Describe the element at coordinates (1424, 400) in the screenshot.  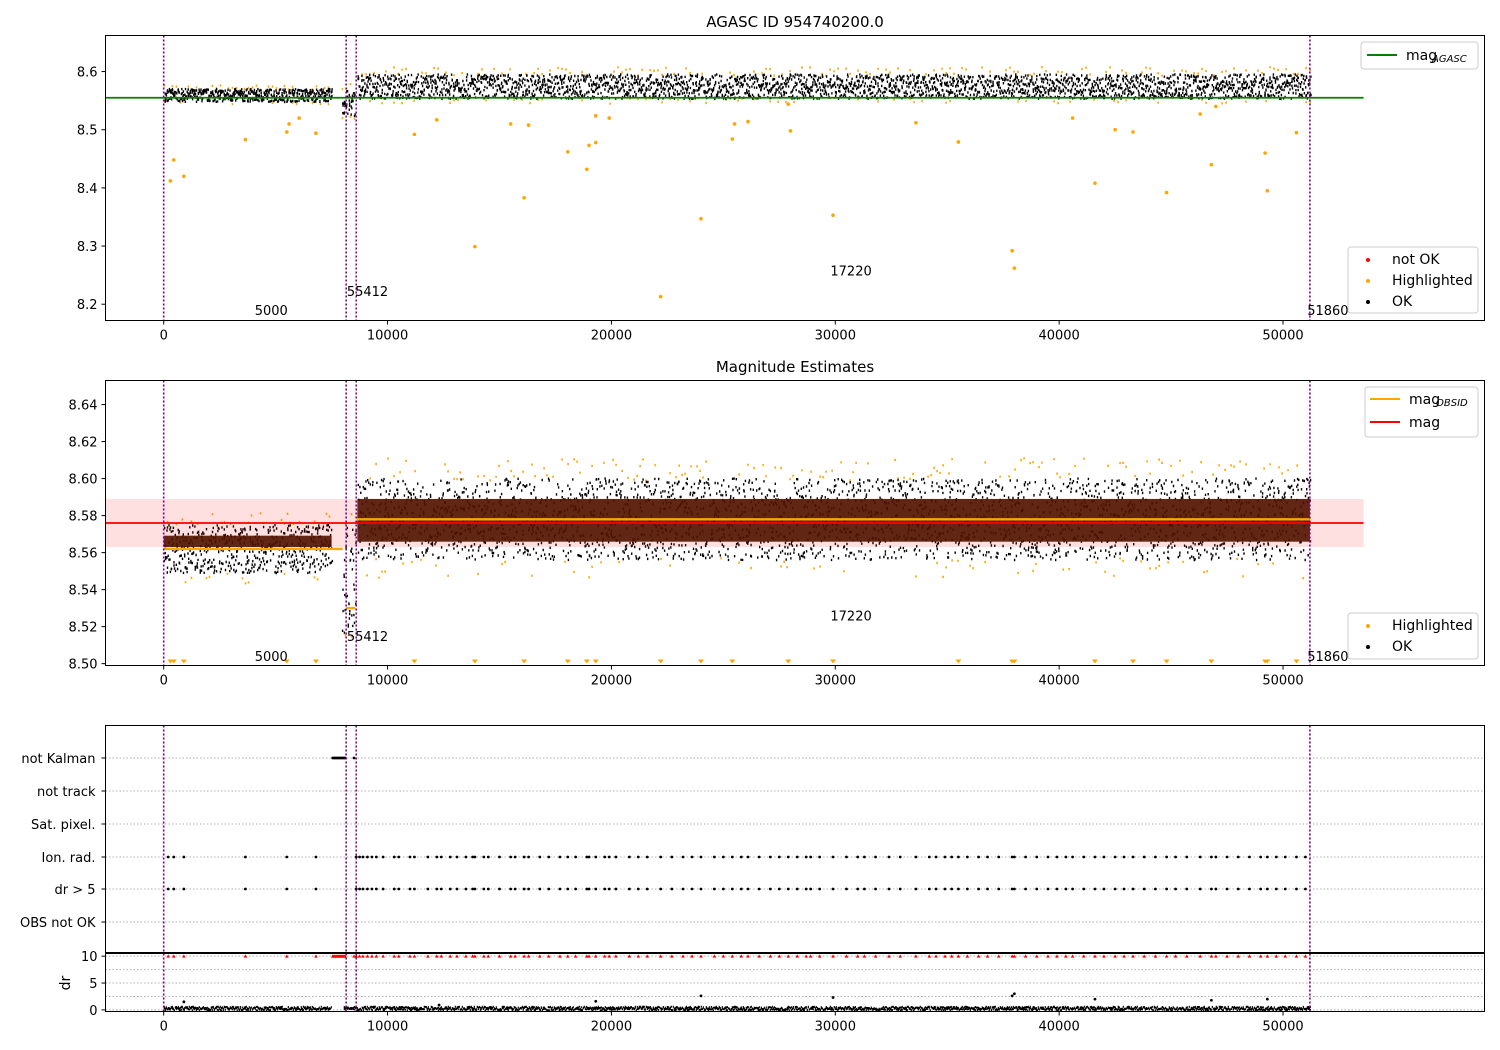
I see `legend-mag-obsid-label: mag` at that location.